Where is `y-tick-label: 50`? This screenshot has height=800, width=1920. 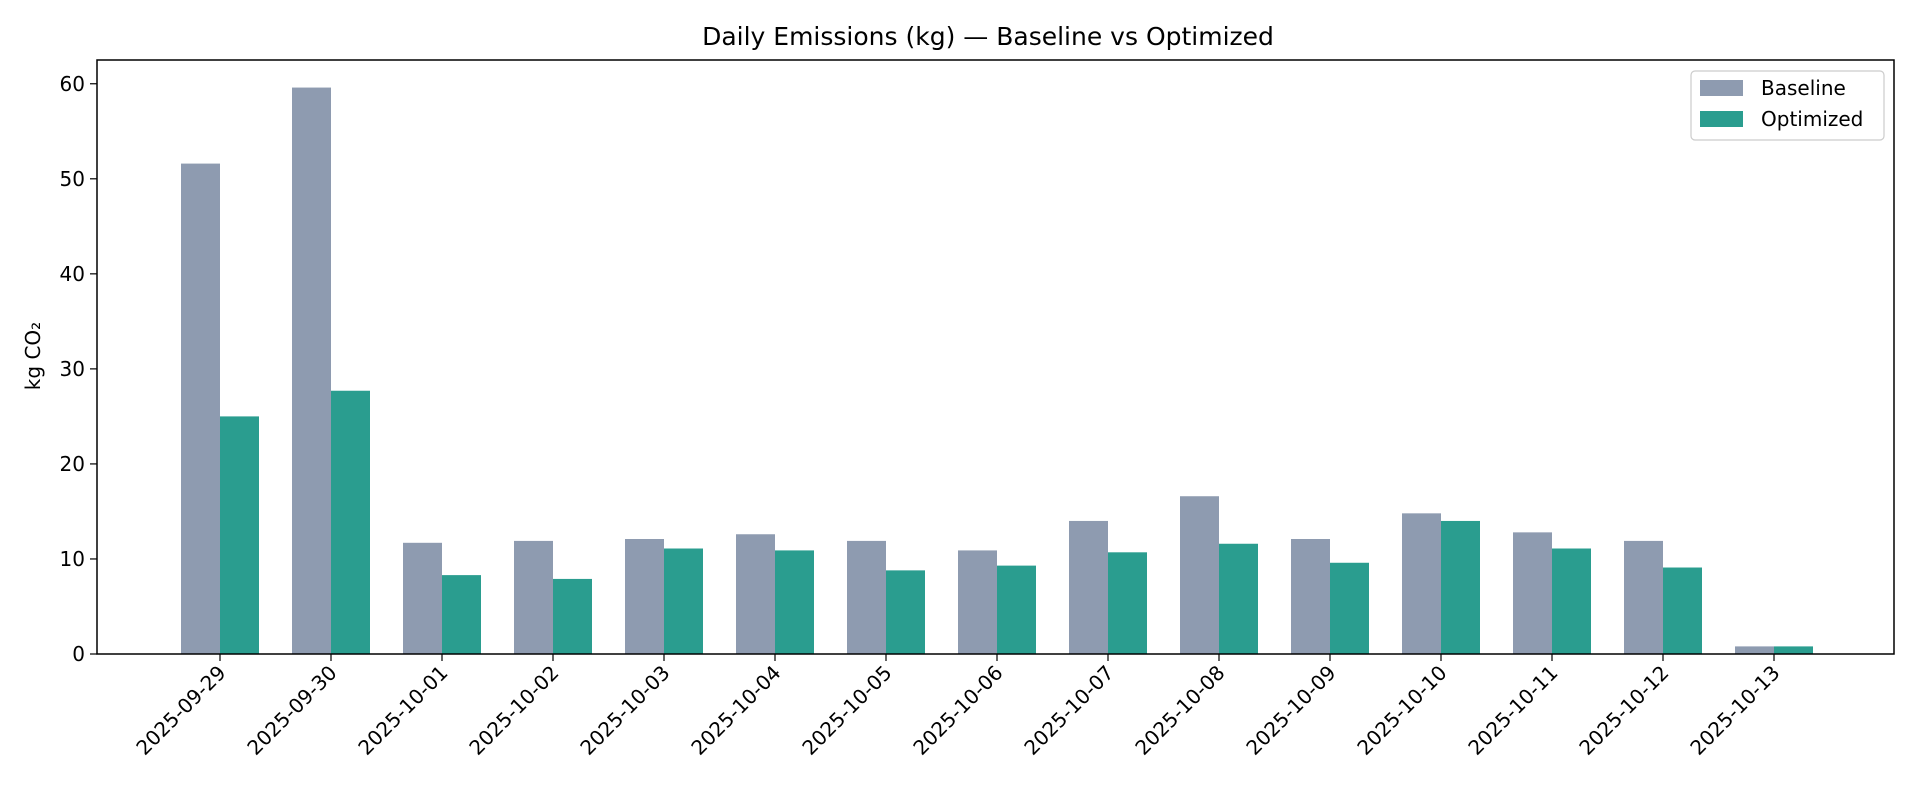
y-tick-label: 50 is located at coordinates (72, 179).